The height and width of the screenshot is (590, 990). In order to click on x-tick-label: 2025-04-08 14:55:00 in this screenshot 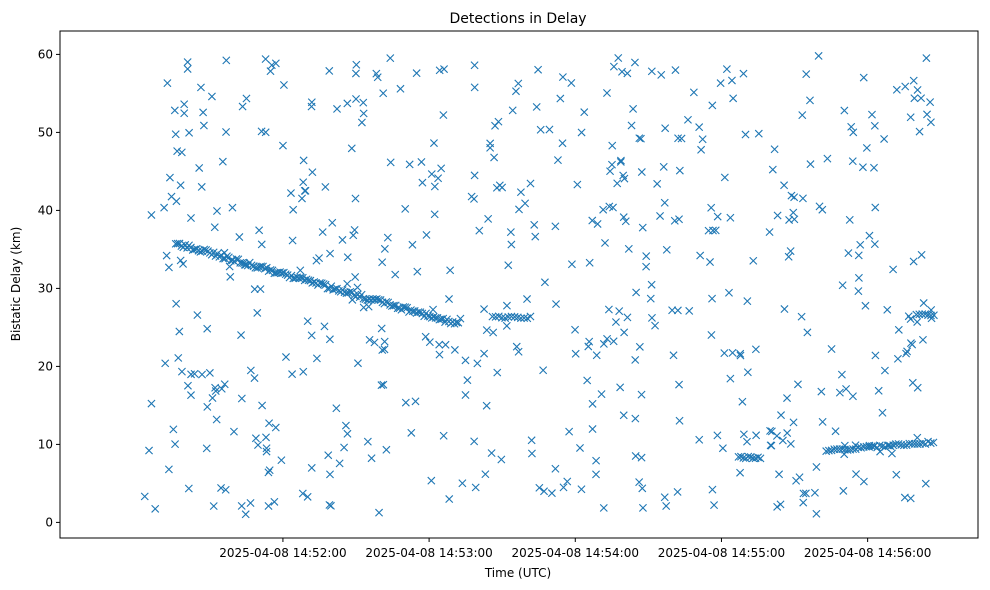, I will do `click(721, 553)`.